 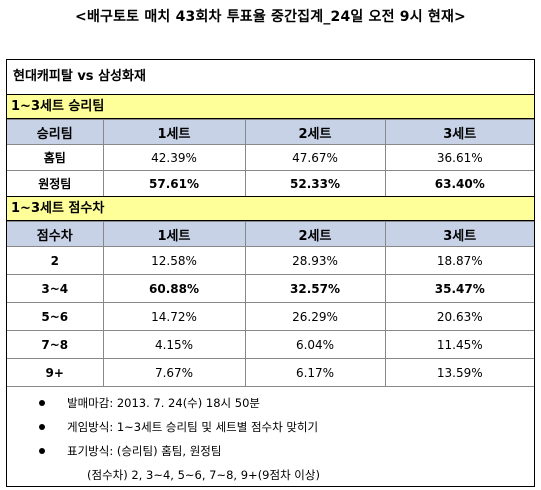 I want to click on margin-section-title: 1~3세트 점수차, so click(x=270, y=208).